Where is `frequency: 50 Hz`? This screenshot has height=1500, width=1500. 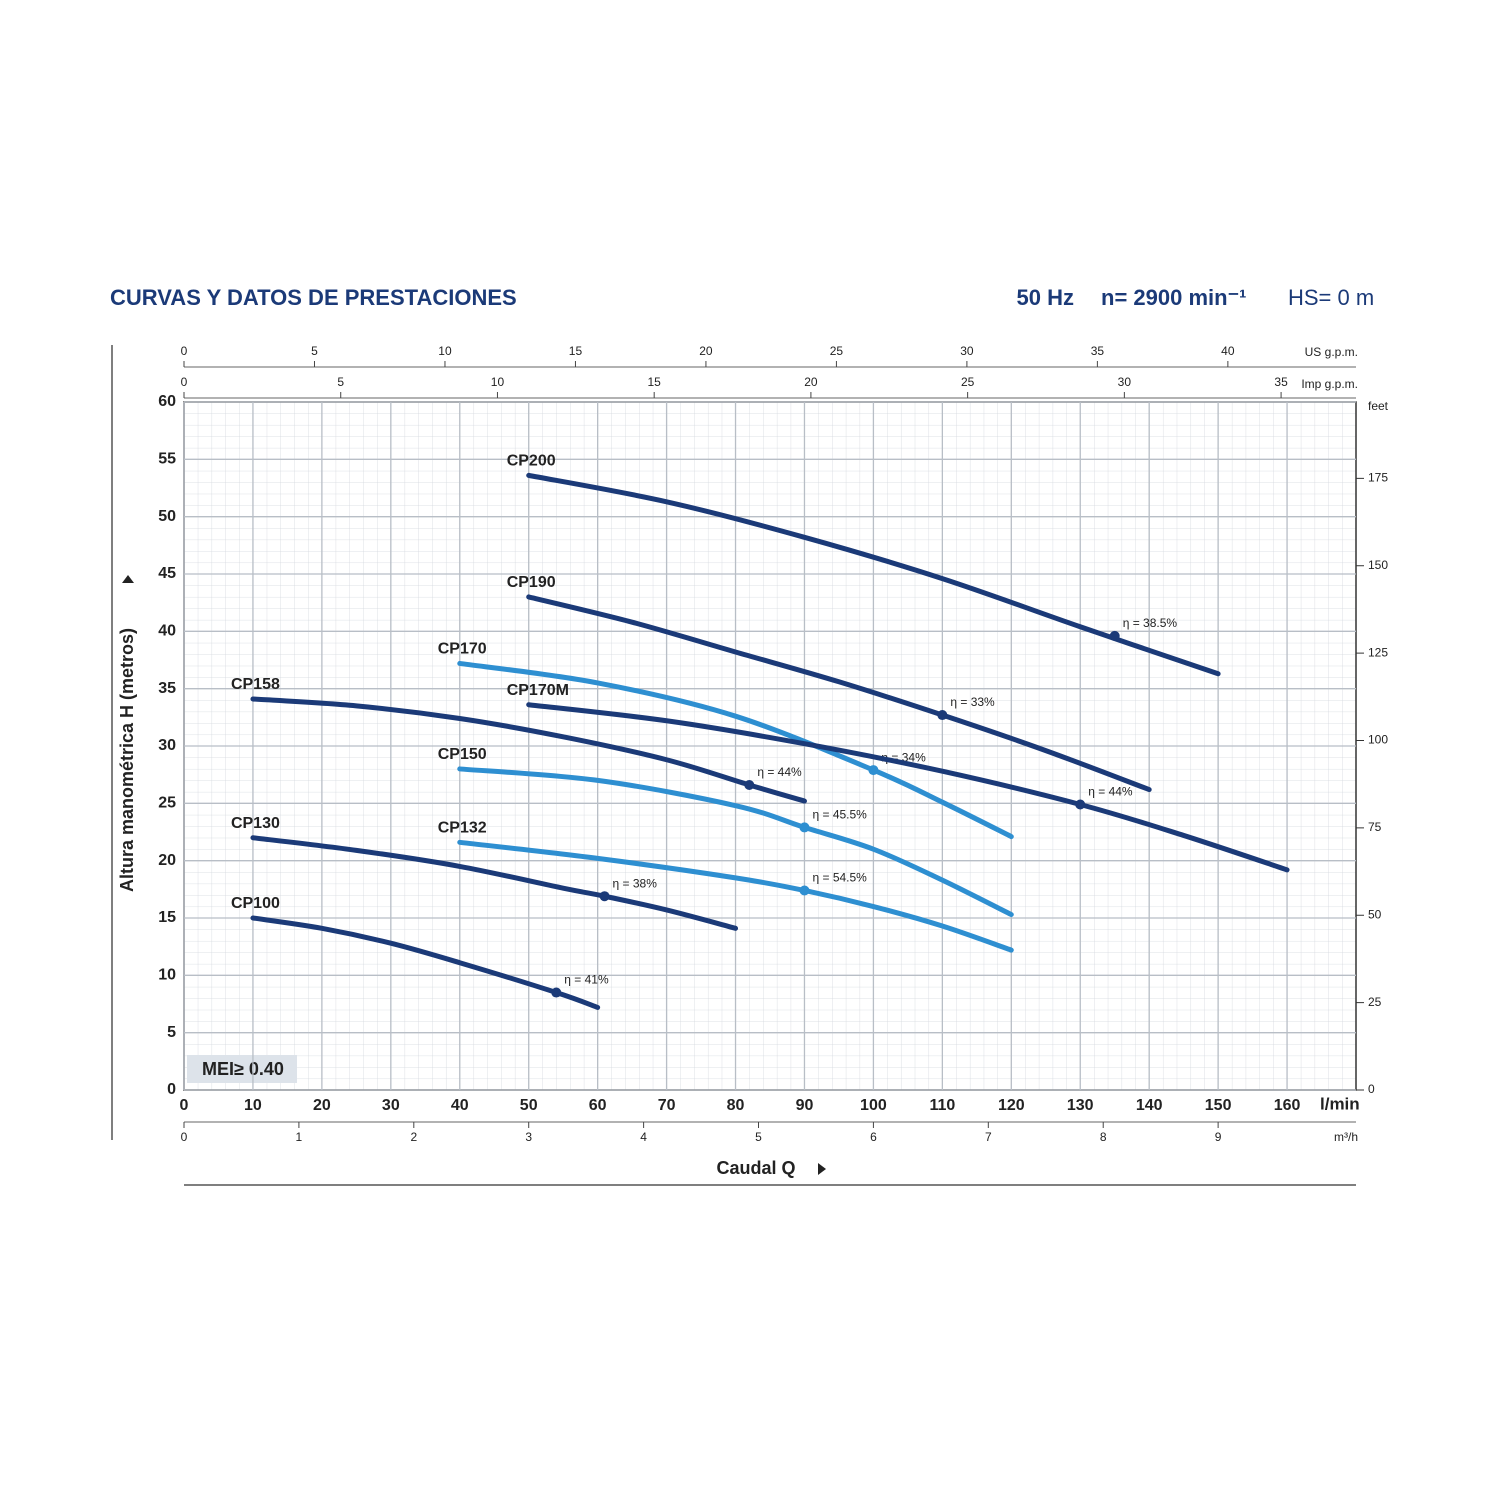 frequency: 50 Hz is located at coordinates (1045, 297).